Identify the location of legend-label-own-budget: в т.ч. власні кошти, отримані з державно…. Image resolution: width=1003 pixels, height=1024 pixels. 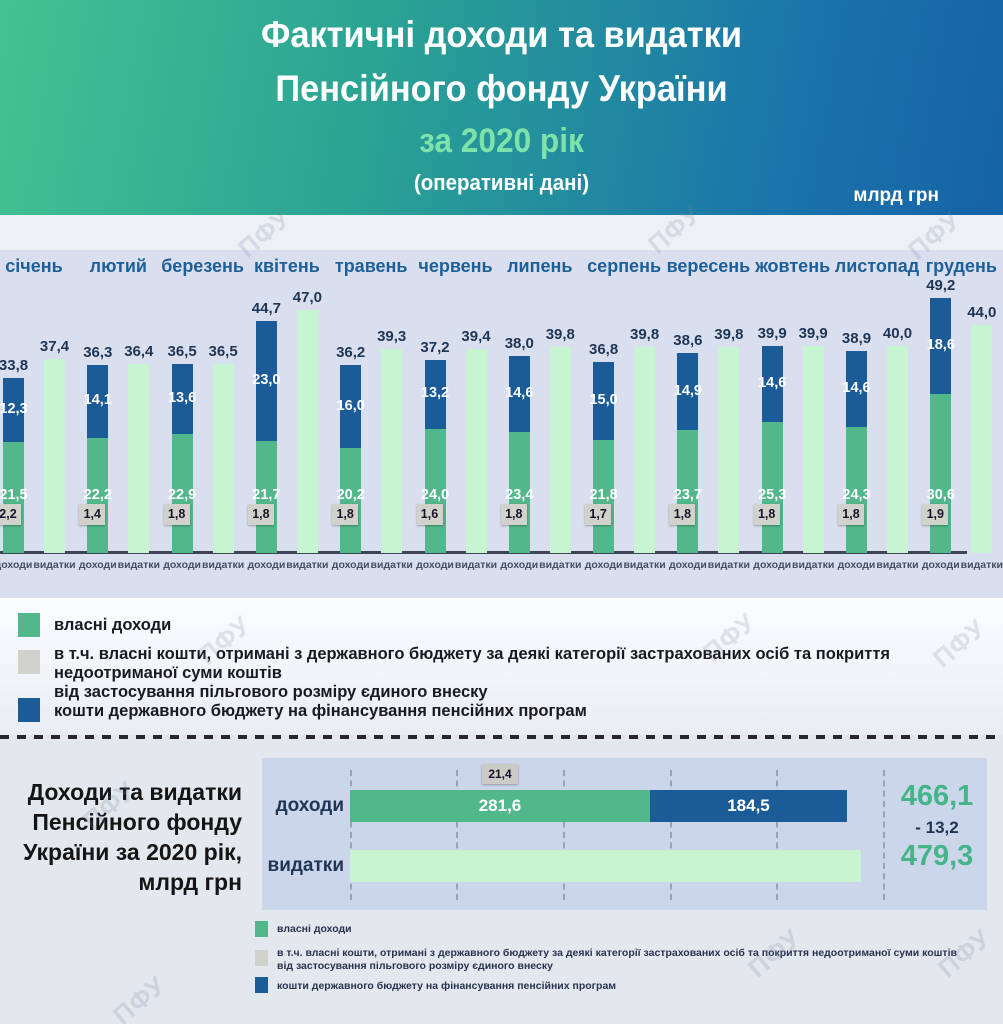
(519, 673).